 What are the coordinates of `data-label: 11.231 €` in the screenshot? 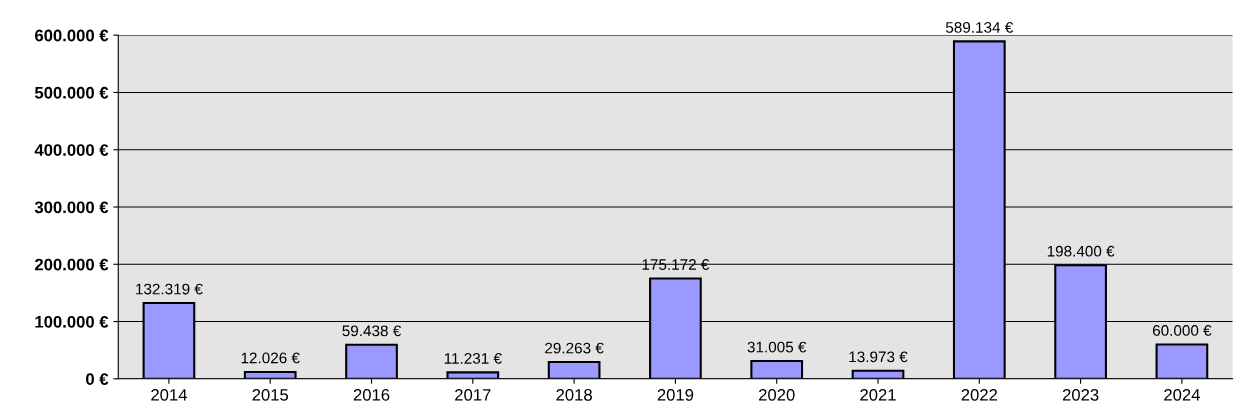 It's located at (473, 358).